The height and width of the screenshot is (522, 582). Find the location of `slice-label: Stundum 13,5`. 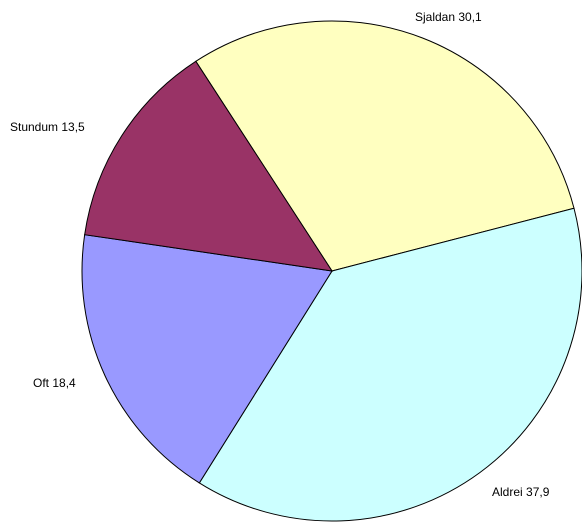

slice-label: Stundum 13,5 is located at coordinates (47, 127).